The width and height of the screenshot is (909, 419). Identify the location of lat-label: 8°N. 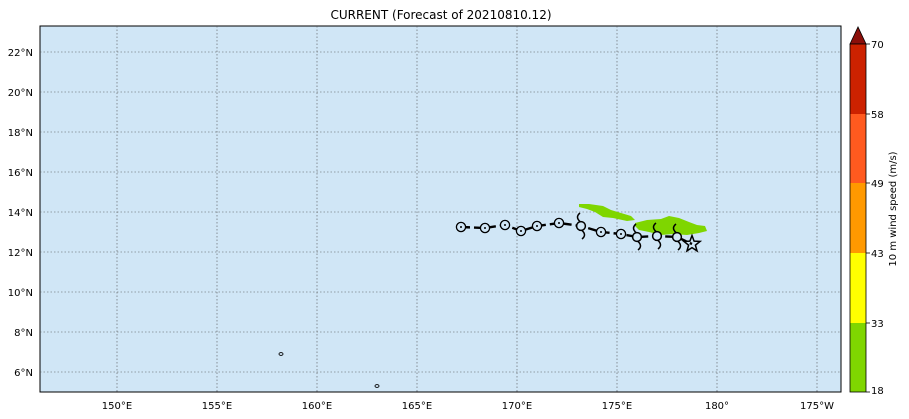
(23, 333).